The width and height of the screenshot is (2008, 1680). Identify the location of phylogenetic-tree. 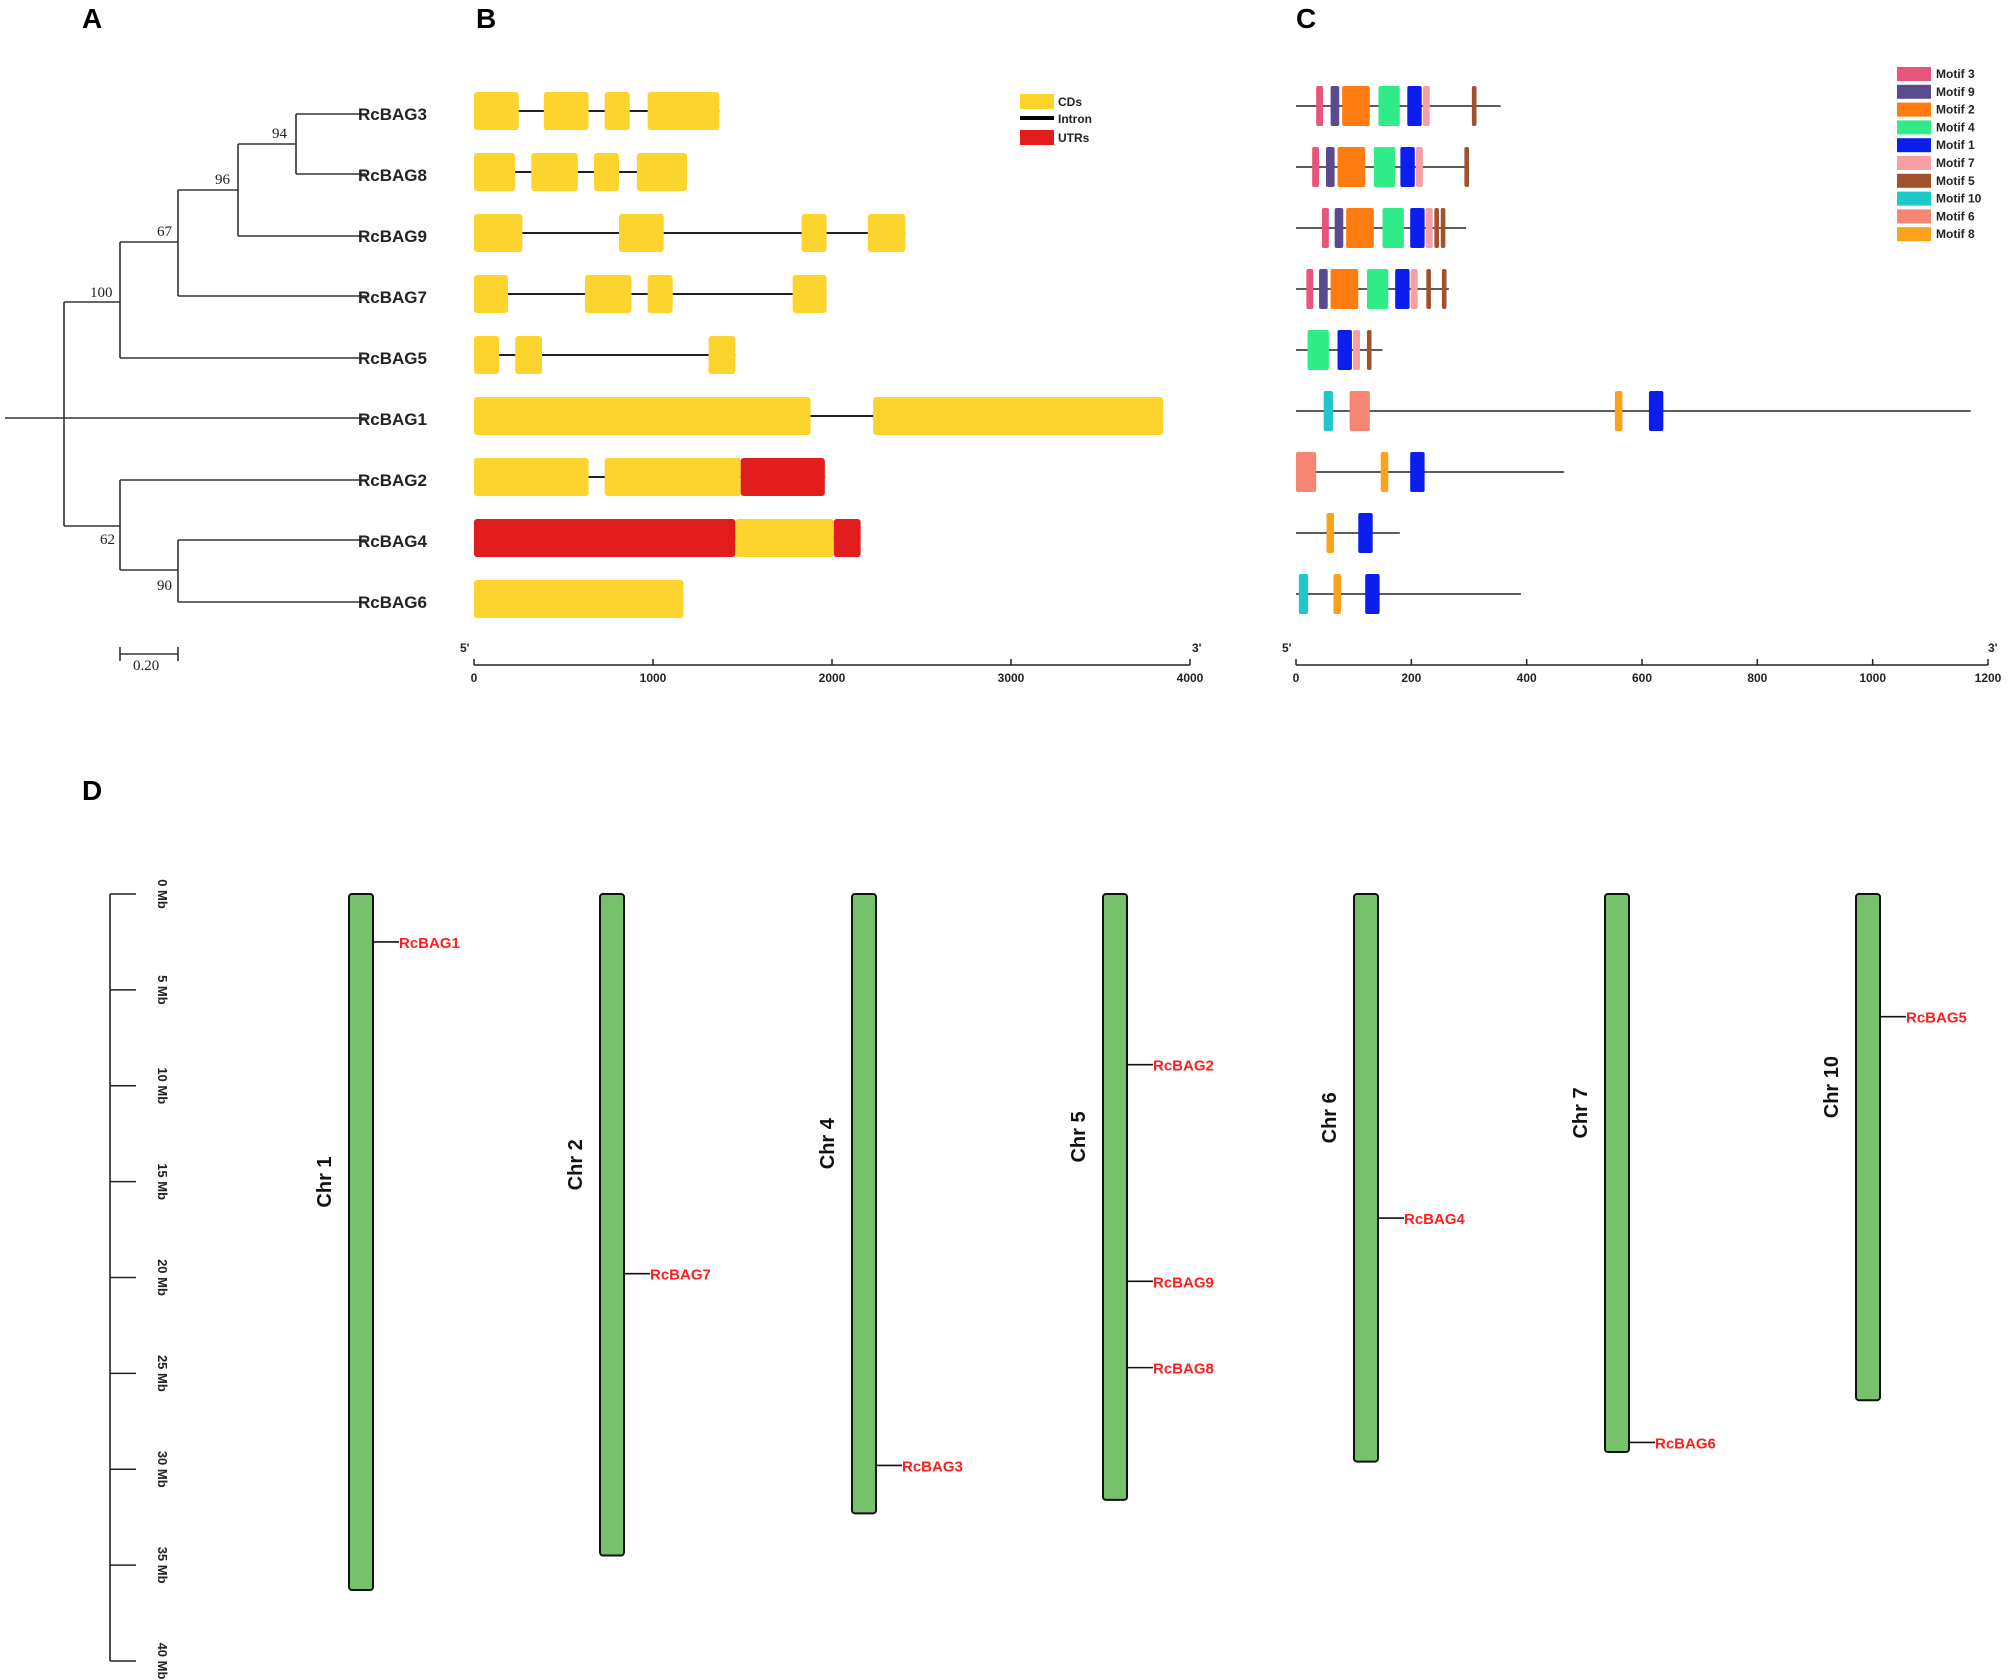
(185, 387).